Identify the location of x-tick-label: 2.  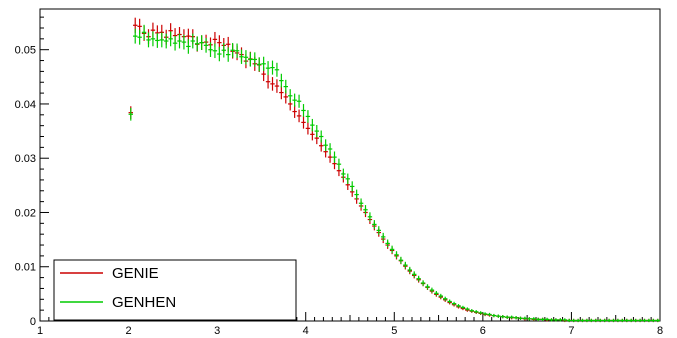
(129, 331).